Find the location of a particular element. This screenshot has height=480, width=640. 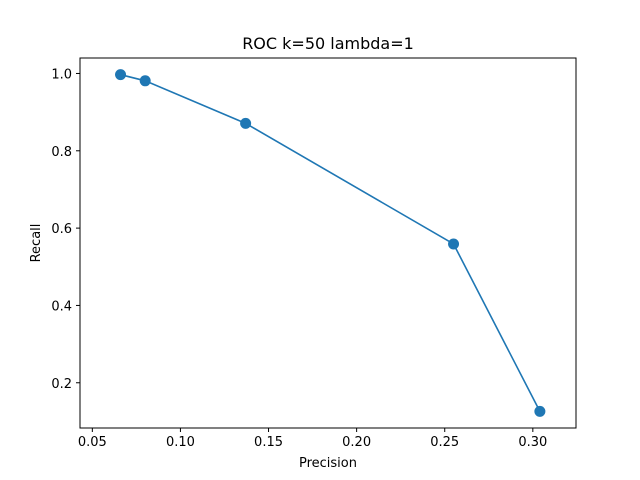

y-tick-label: 0.6 is located at coordinates (61, 229).